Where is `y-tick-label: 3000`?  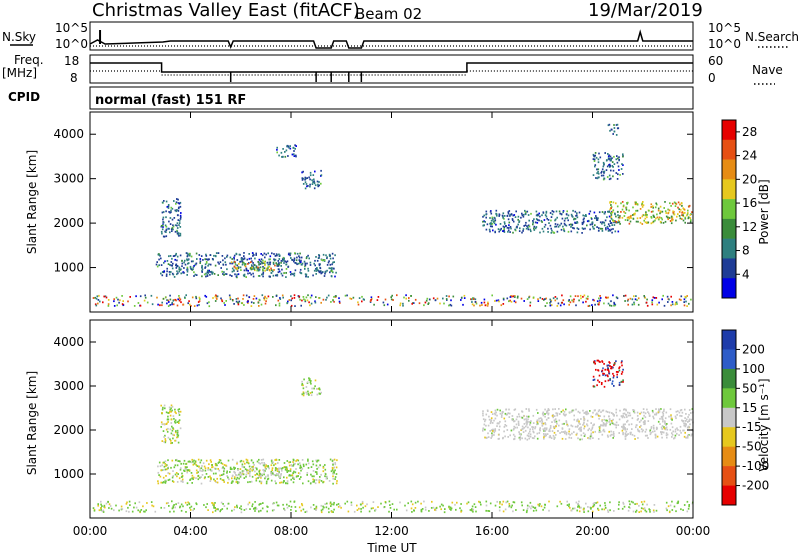
y-tick-label: 3000 is located at coordinates (68, 386).